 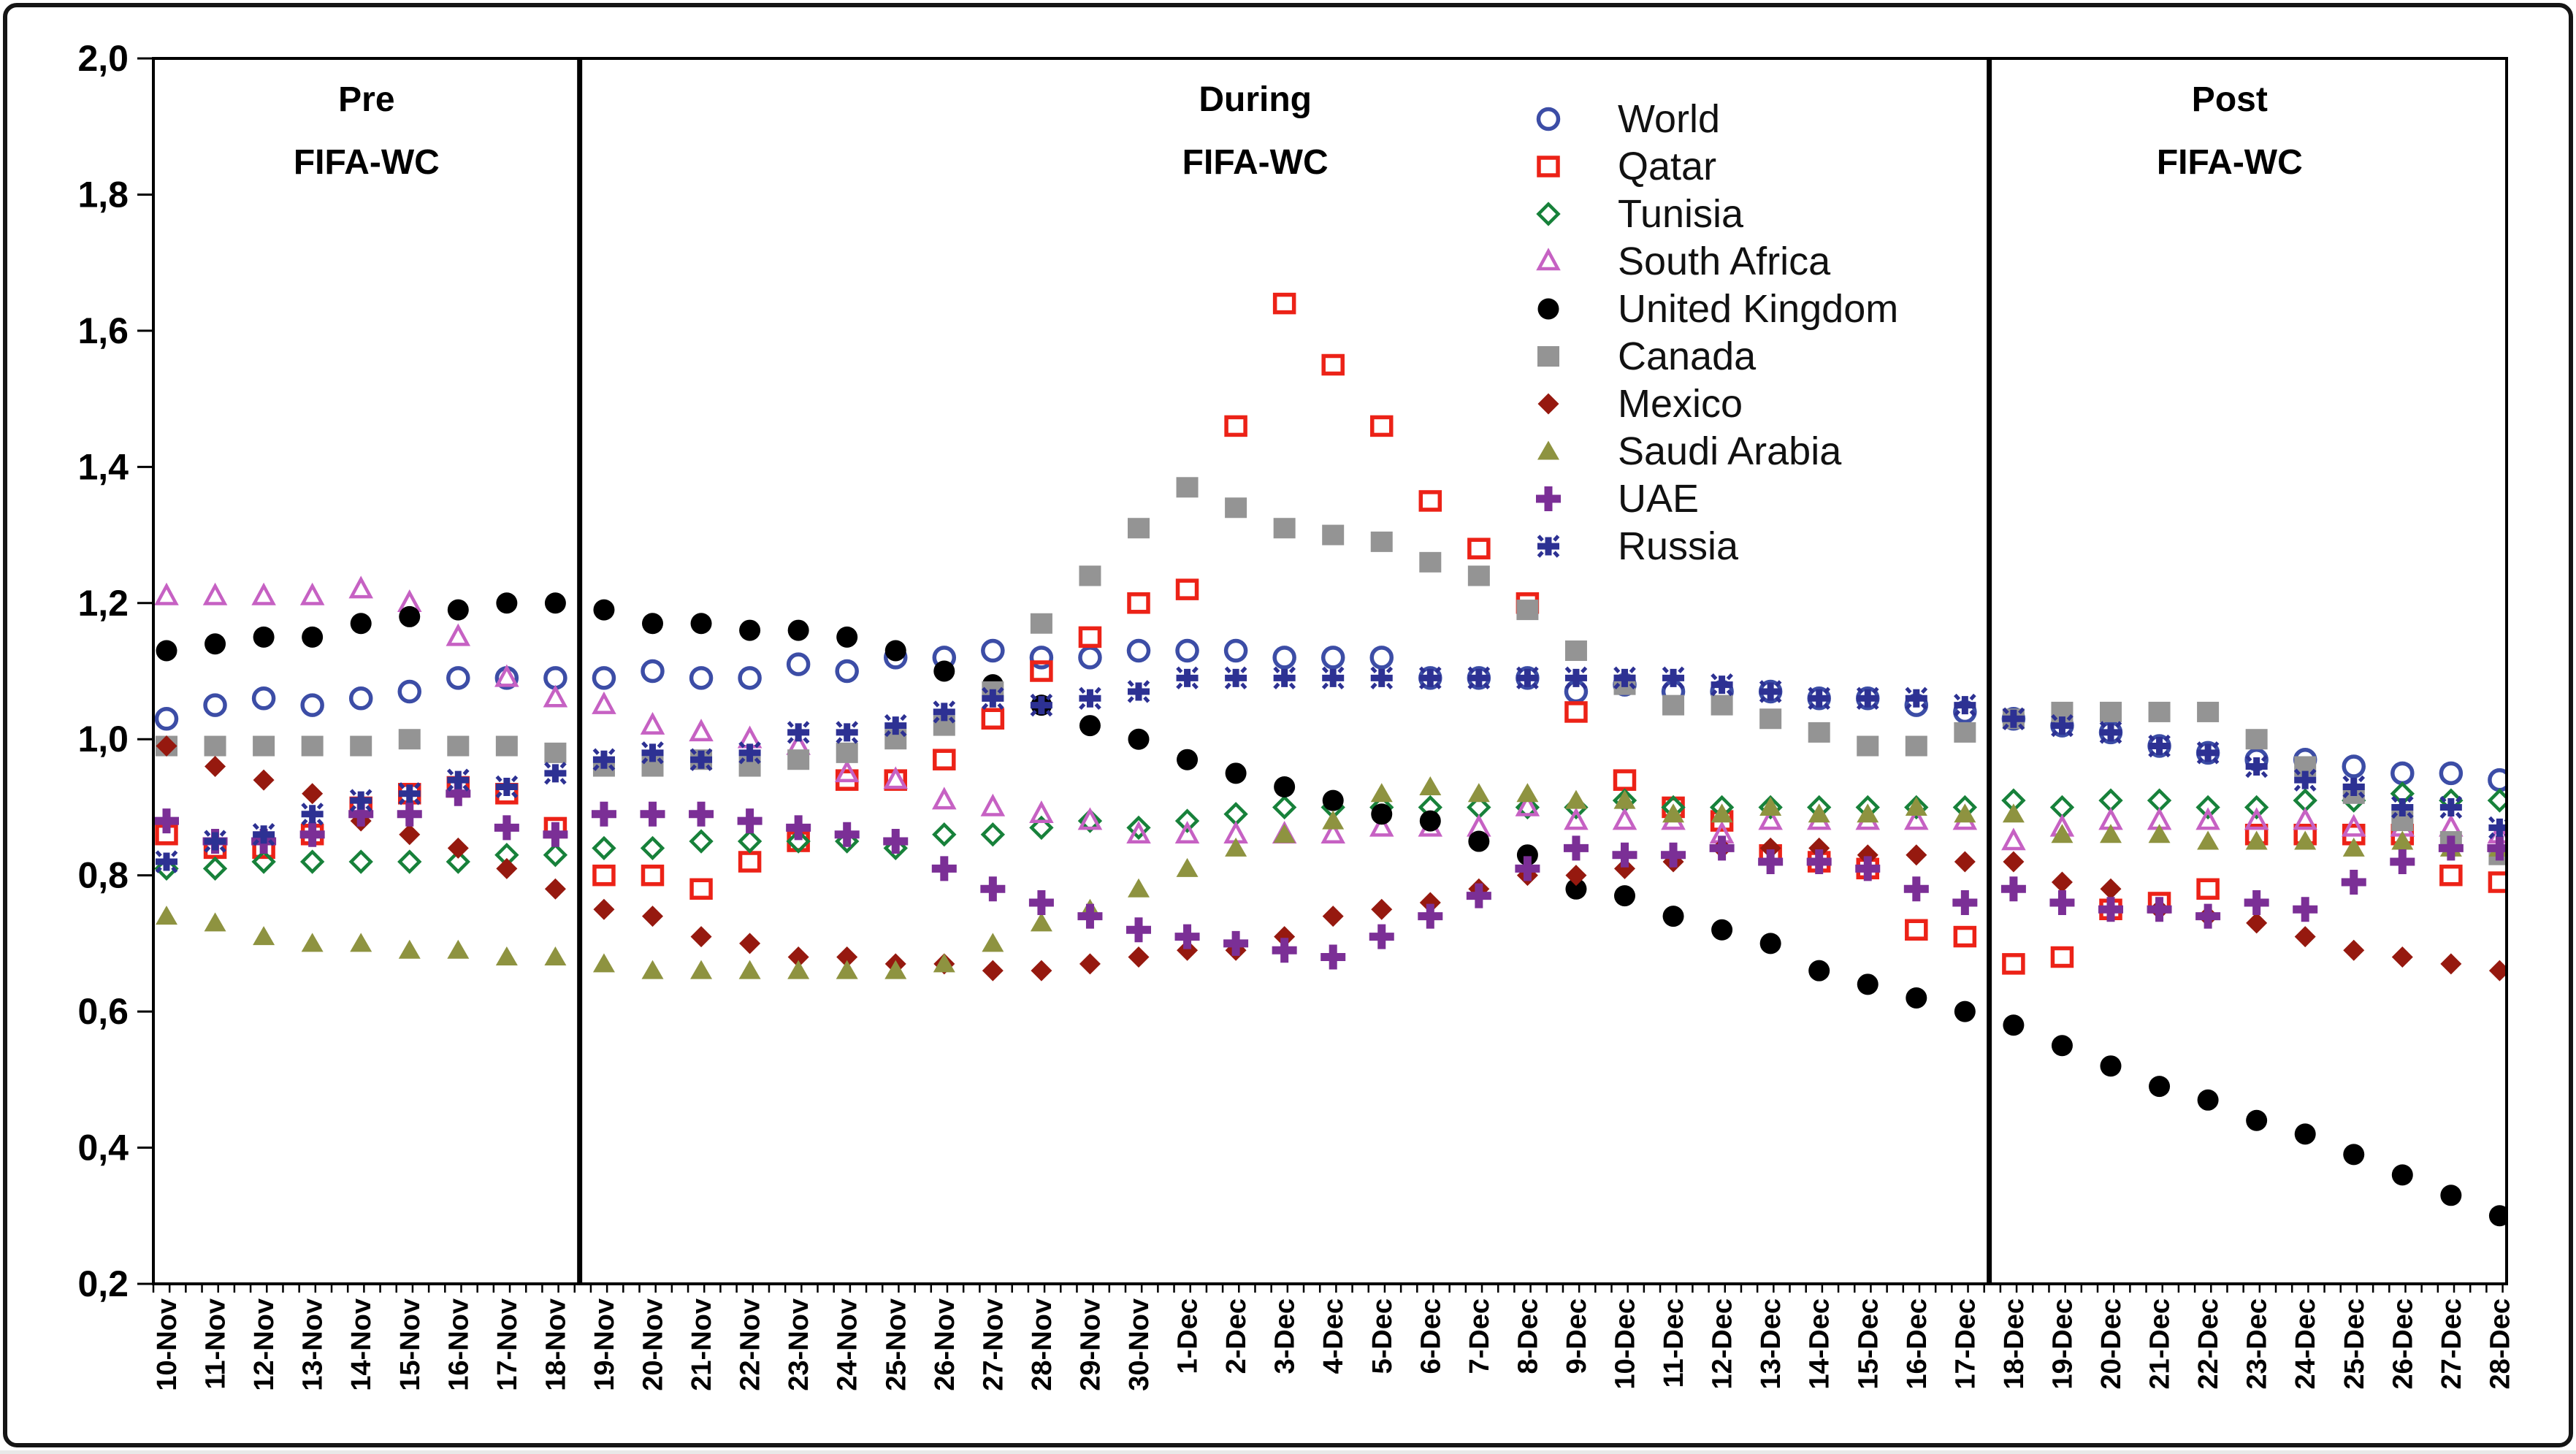 I want to click on marker-qatar-18-Dec, so click(x=2013, y=964).